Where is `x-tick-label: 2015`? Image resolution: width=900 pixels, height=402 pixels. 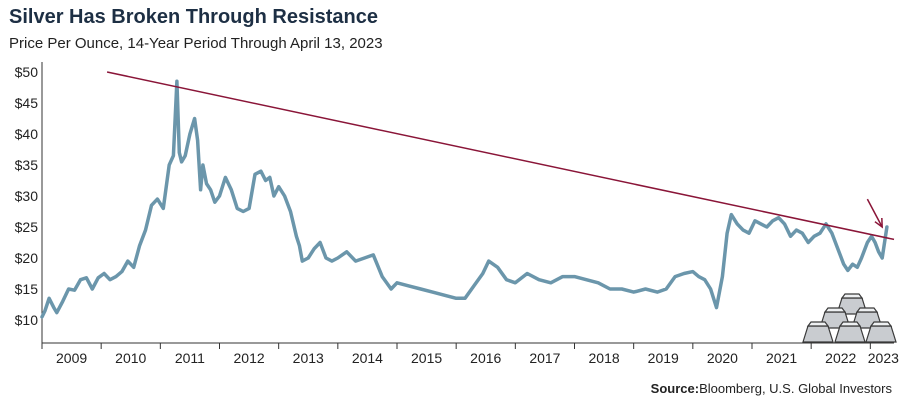 x-tick-label: 2015 is located at coordinates (426, 358).